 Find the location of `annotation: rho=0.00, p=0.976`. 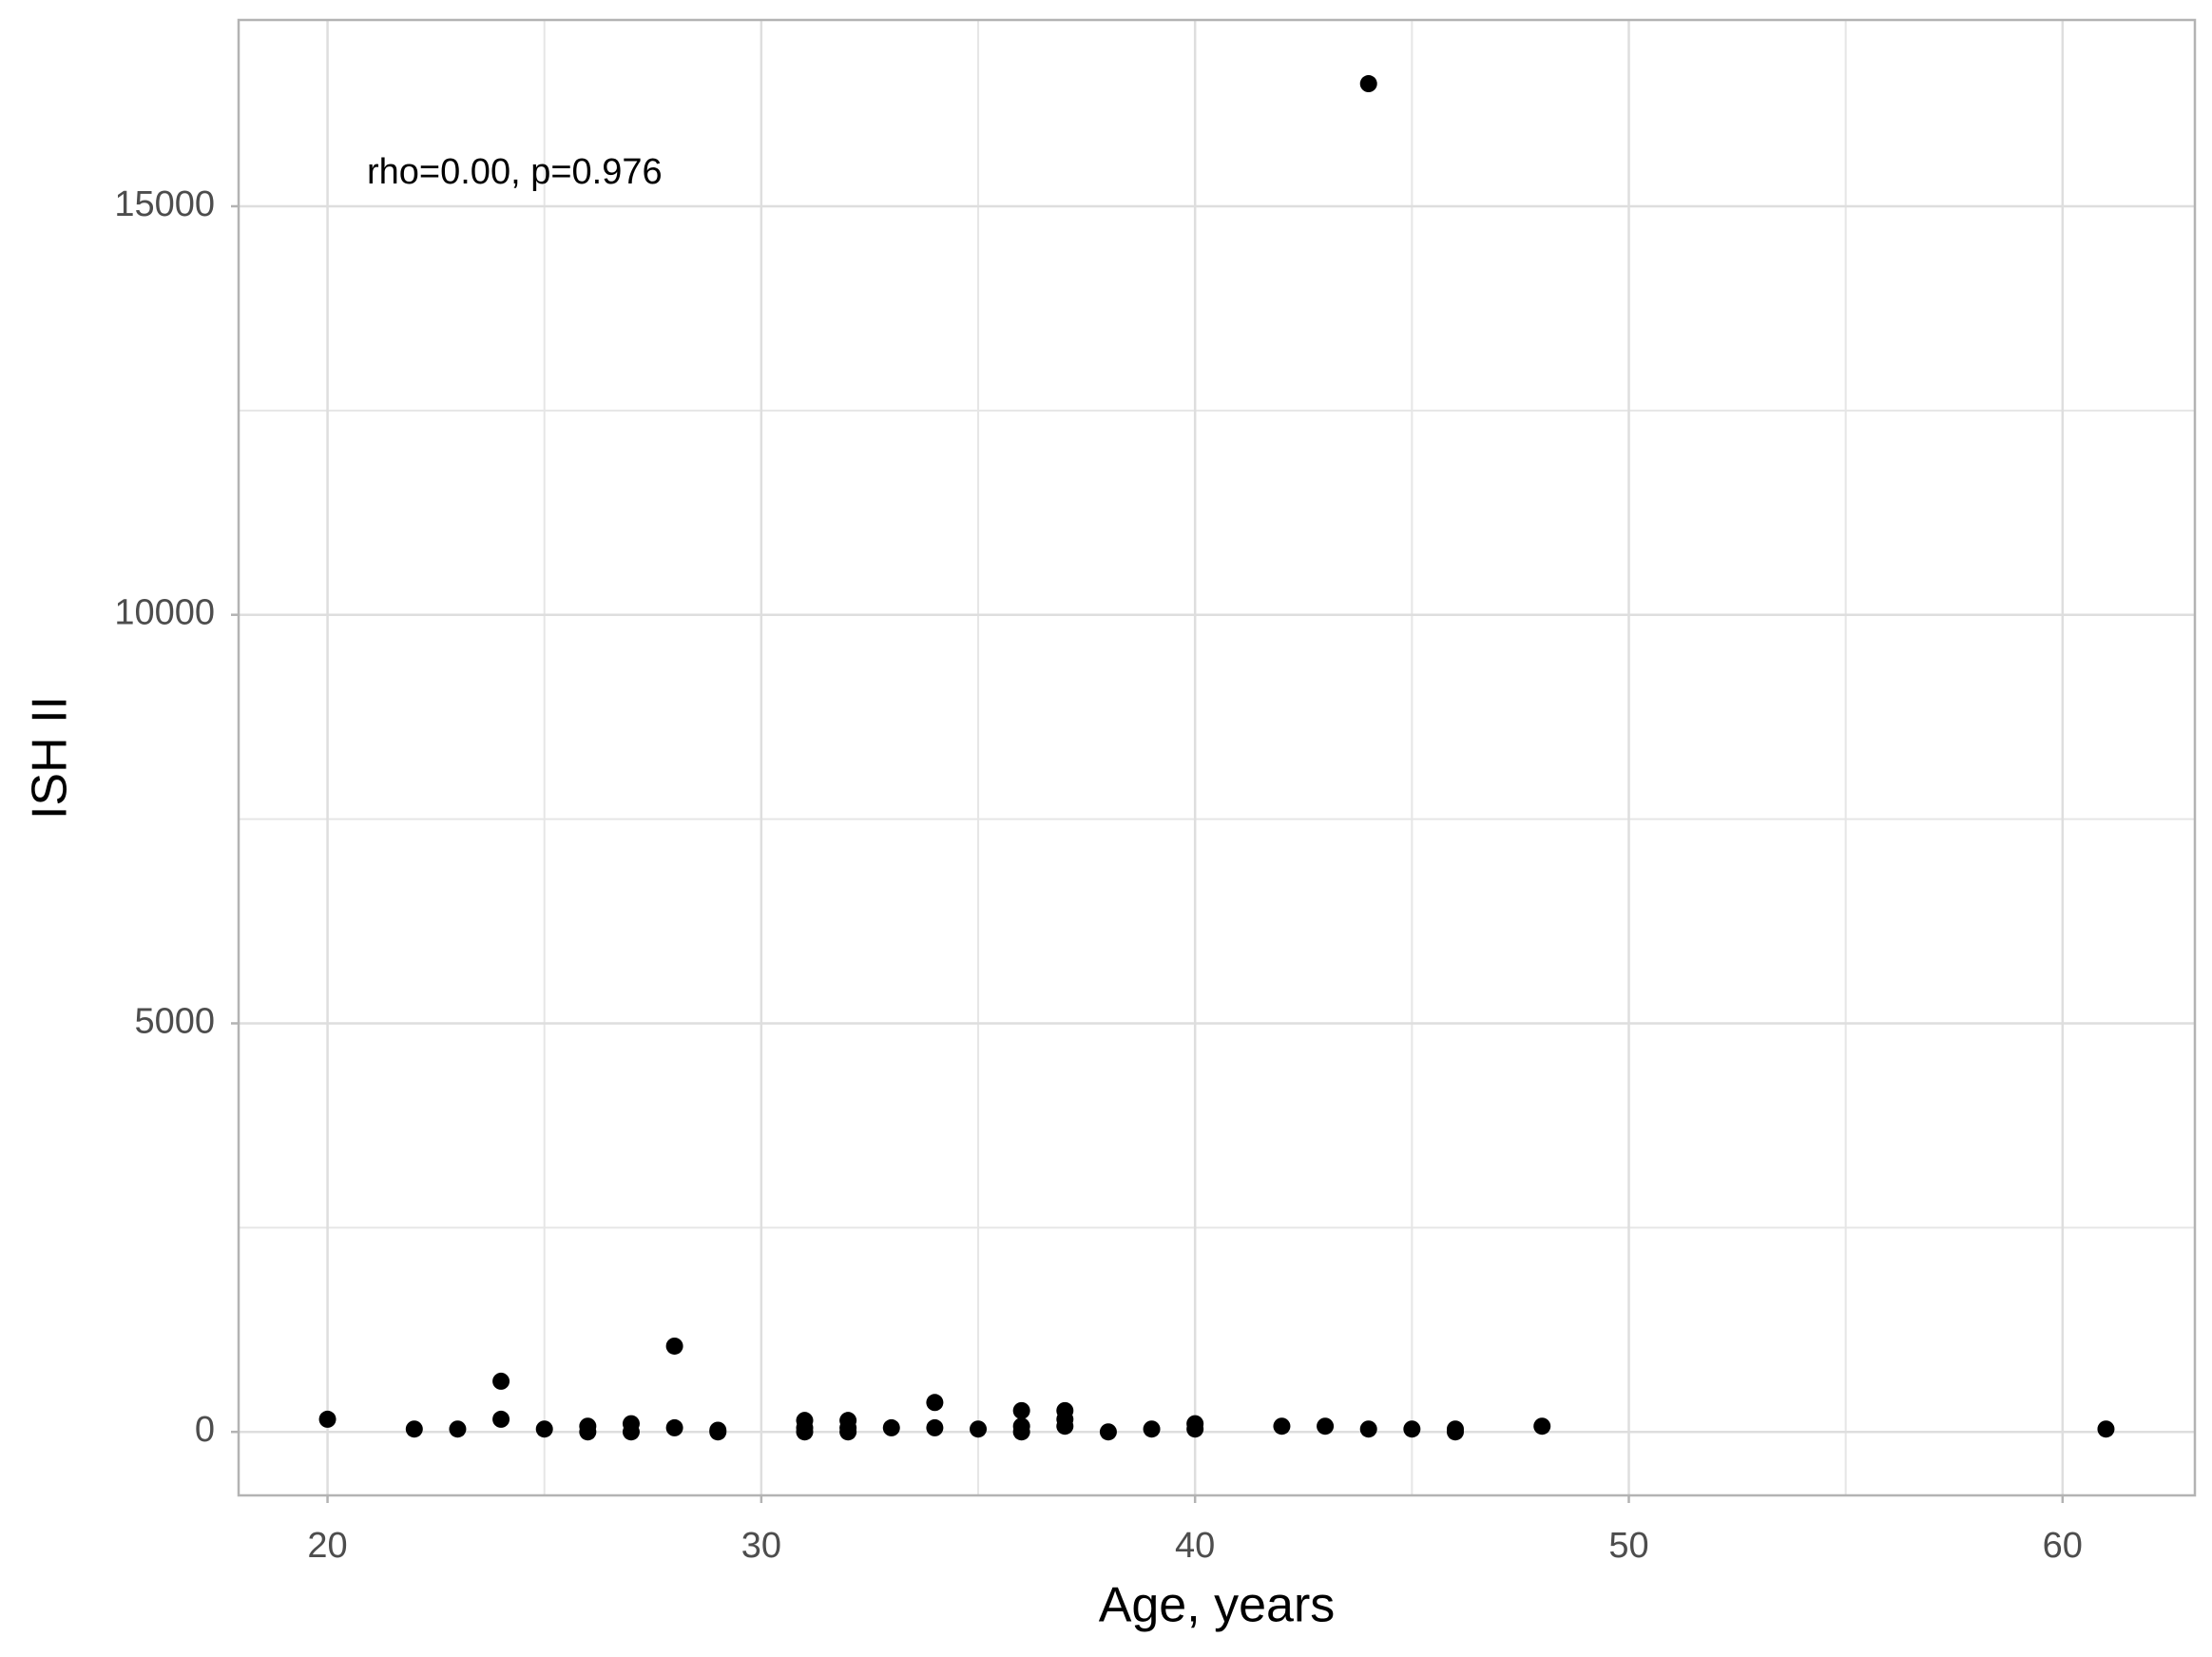

annotation: rho=0.00, p=0.976 is located at coordinates (515, 172).